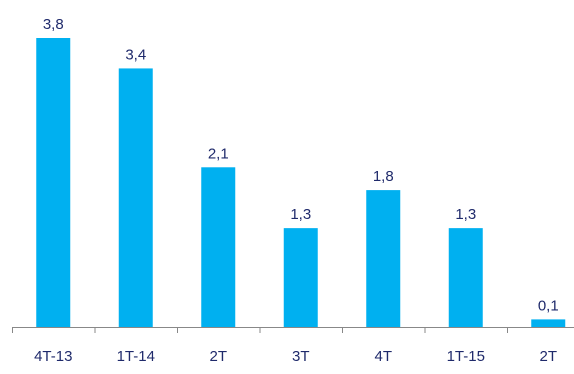  I want to click on data-label: 0,1, so click(548, 305).